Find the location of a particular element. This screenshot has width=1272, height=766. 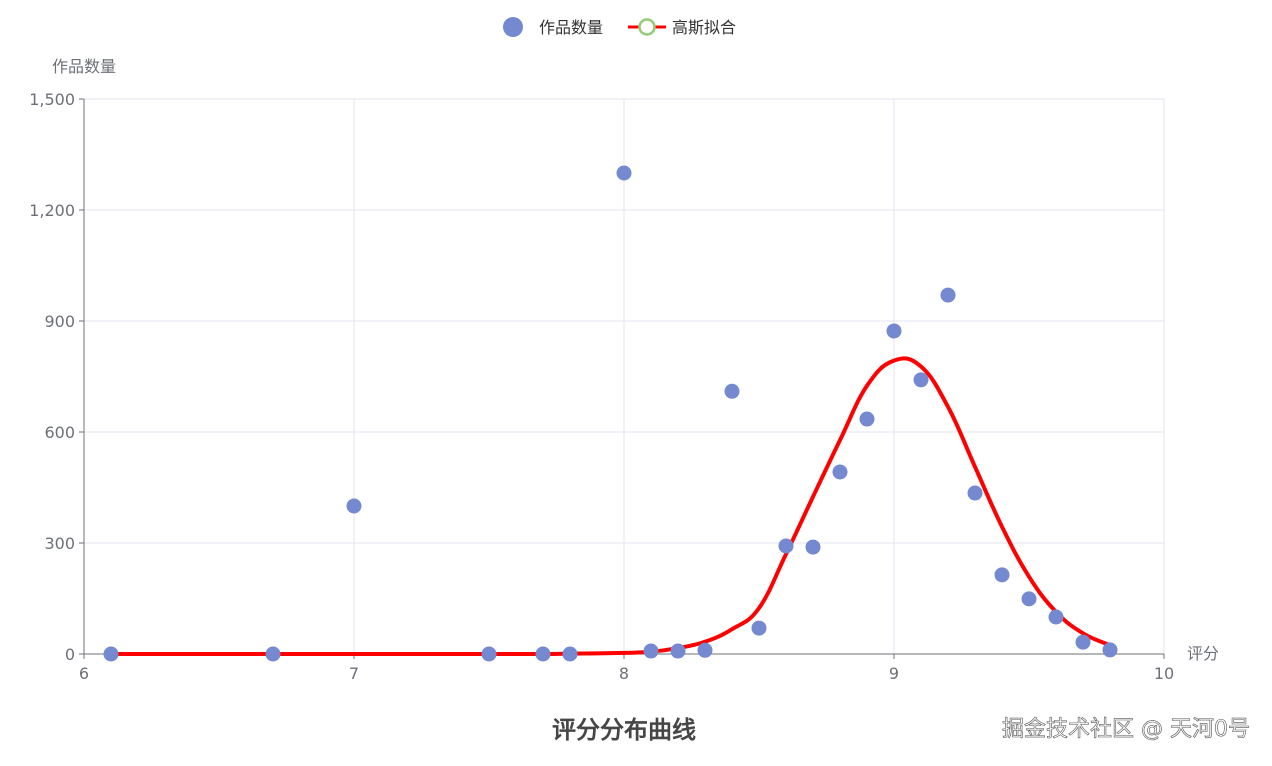

legend-item-fit: 高斯拟合 is located at coordinates (682, 27).